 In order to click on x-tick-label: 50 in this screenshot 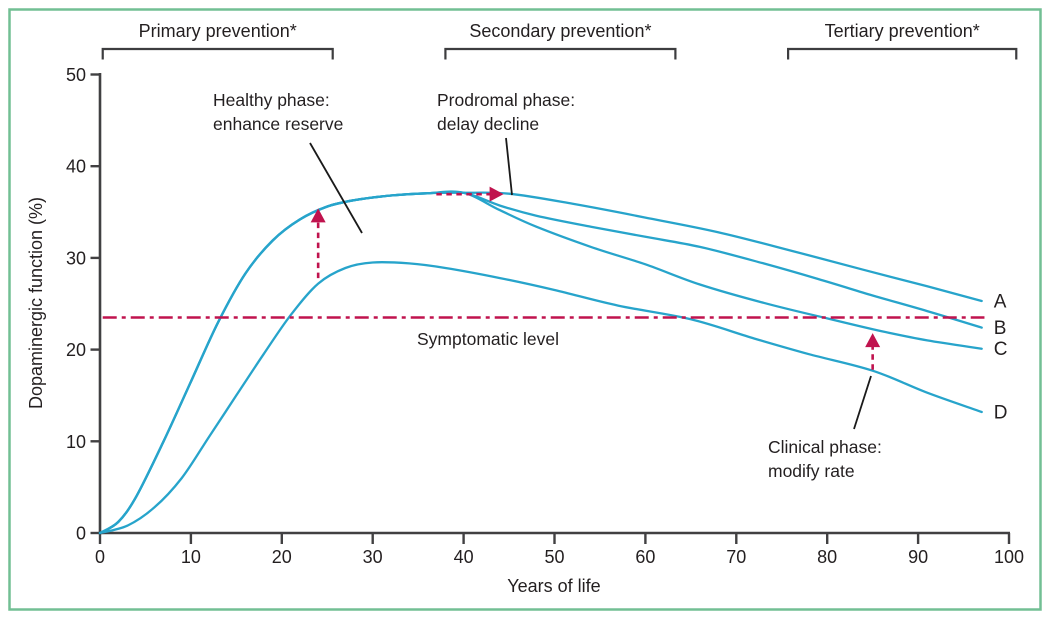, I will do `click(554, 557)`.